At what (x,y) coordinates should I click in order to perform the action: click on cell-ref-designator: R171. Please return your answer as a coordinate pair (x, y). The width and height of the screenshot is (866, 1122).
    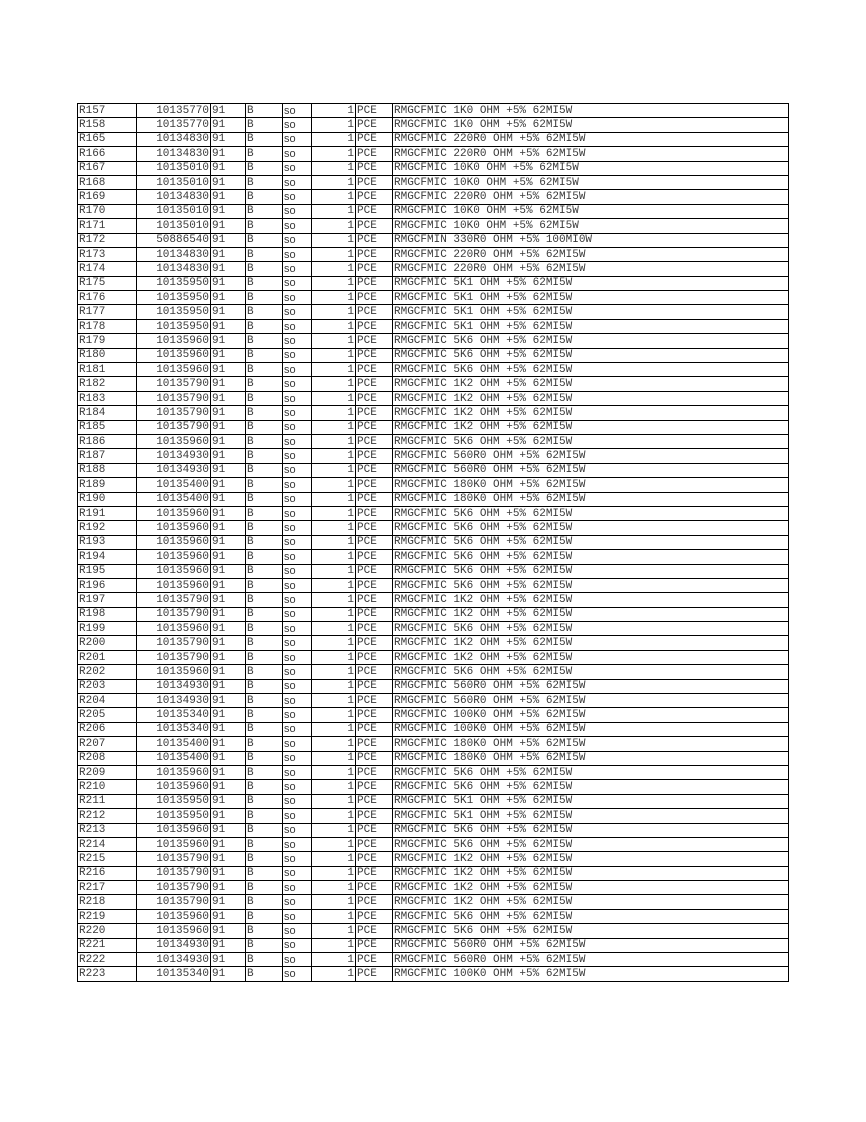
    Looking at the image, I should click on (107, 226).